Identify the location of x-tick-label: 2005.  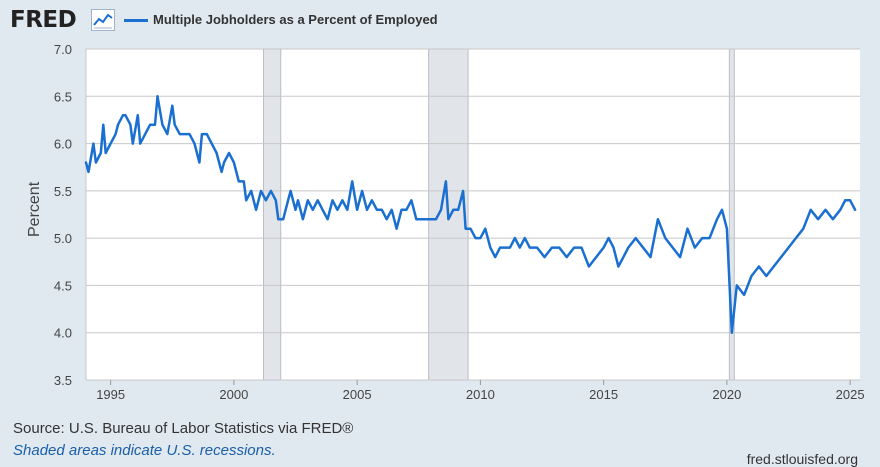
(357, 394).